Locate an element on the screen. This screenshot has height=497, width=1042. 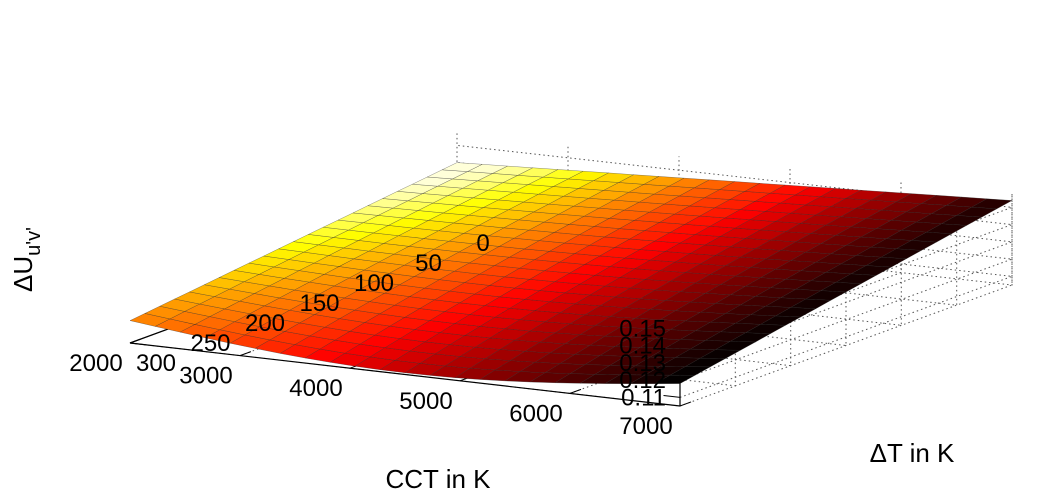
z-tick-label: 0.14 is located at coordinates (642, 346).